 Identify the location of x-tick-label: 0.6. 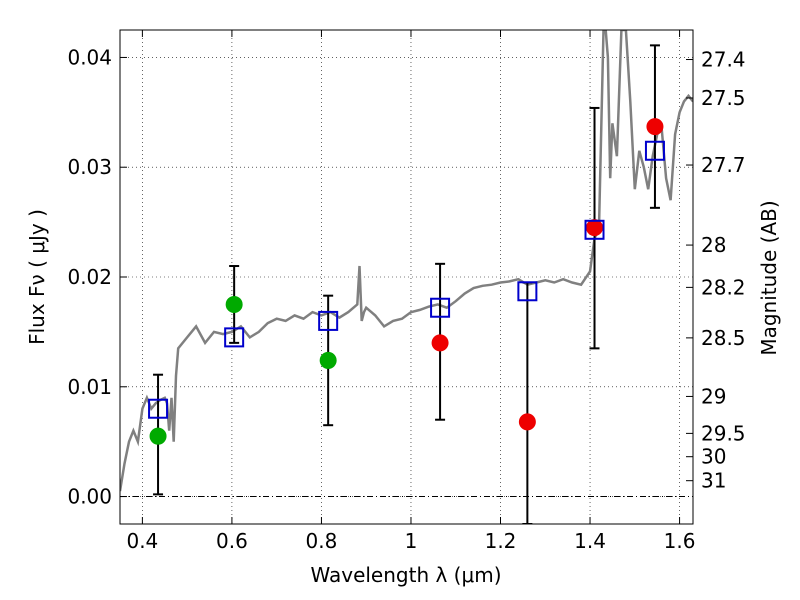
(232, 541).